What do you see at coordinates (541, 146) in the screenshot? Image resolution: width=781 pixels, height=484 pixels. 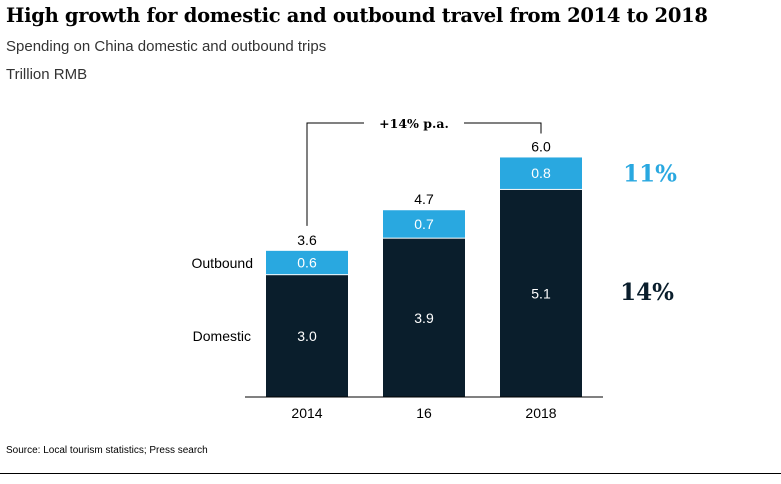 I see `total-label: 6.0` at bounding box center [541, 146].